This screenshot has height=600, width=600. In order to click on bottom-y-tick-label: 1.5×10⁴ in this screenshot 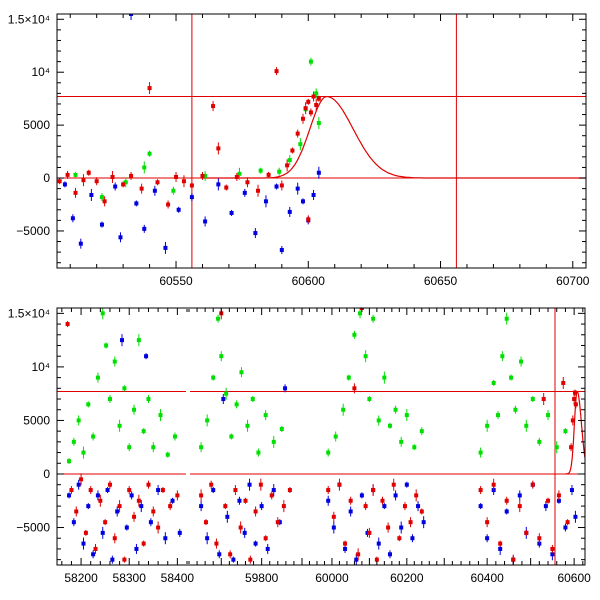, I will do `click(29, 313)`.